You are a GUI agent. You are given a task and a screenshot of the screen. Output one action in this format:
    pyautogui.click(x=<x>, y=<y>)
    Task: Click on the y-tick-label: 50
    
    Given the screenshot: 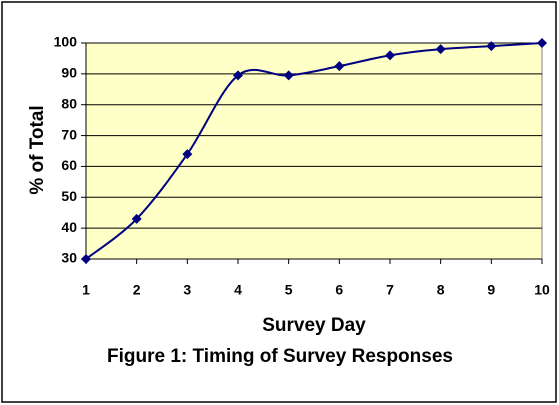 What is the action you would take?
    pyautogui.click(x=69, y=196)
    